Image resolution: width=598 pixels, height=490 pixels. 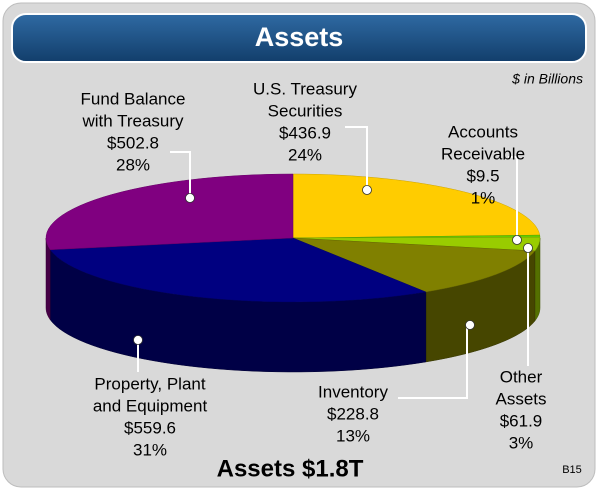 What do you see at coordinates (305, 88) in the screenshot?
I see `slice-label: U.S. Treasury` at bounding box center [305, 88].